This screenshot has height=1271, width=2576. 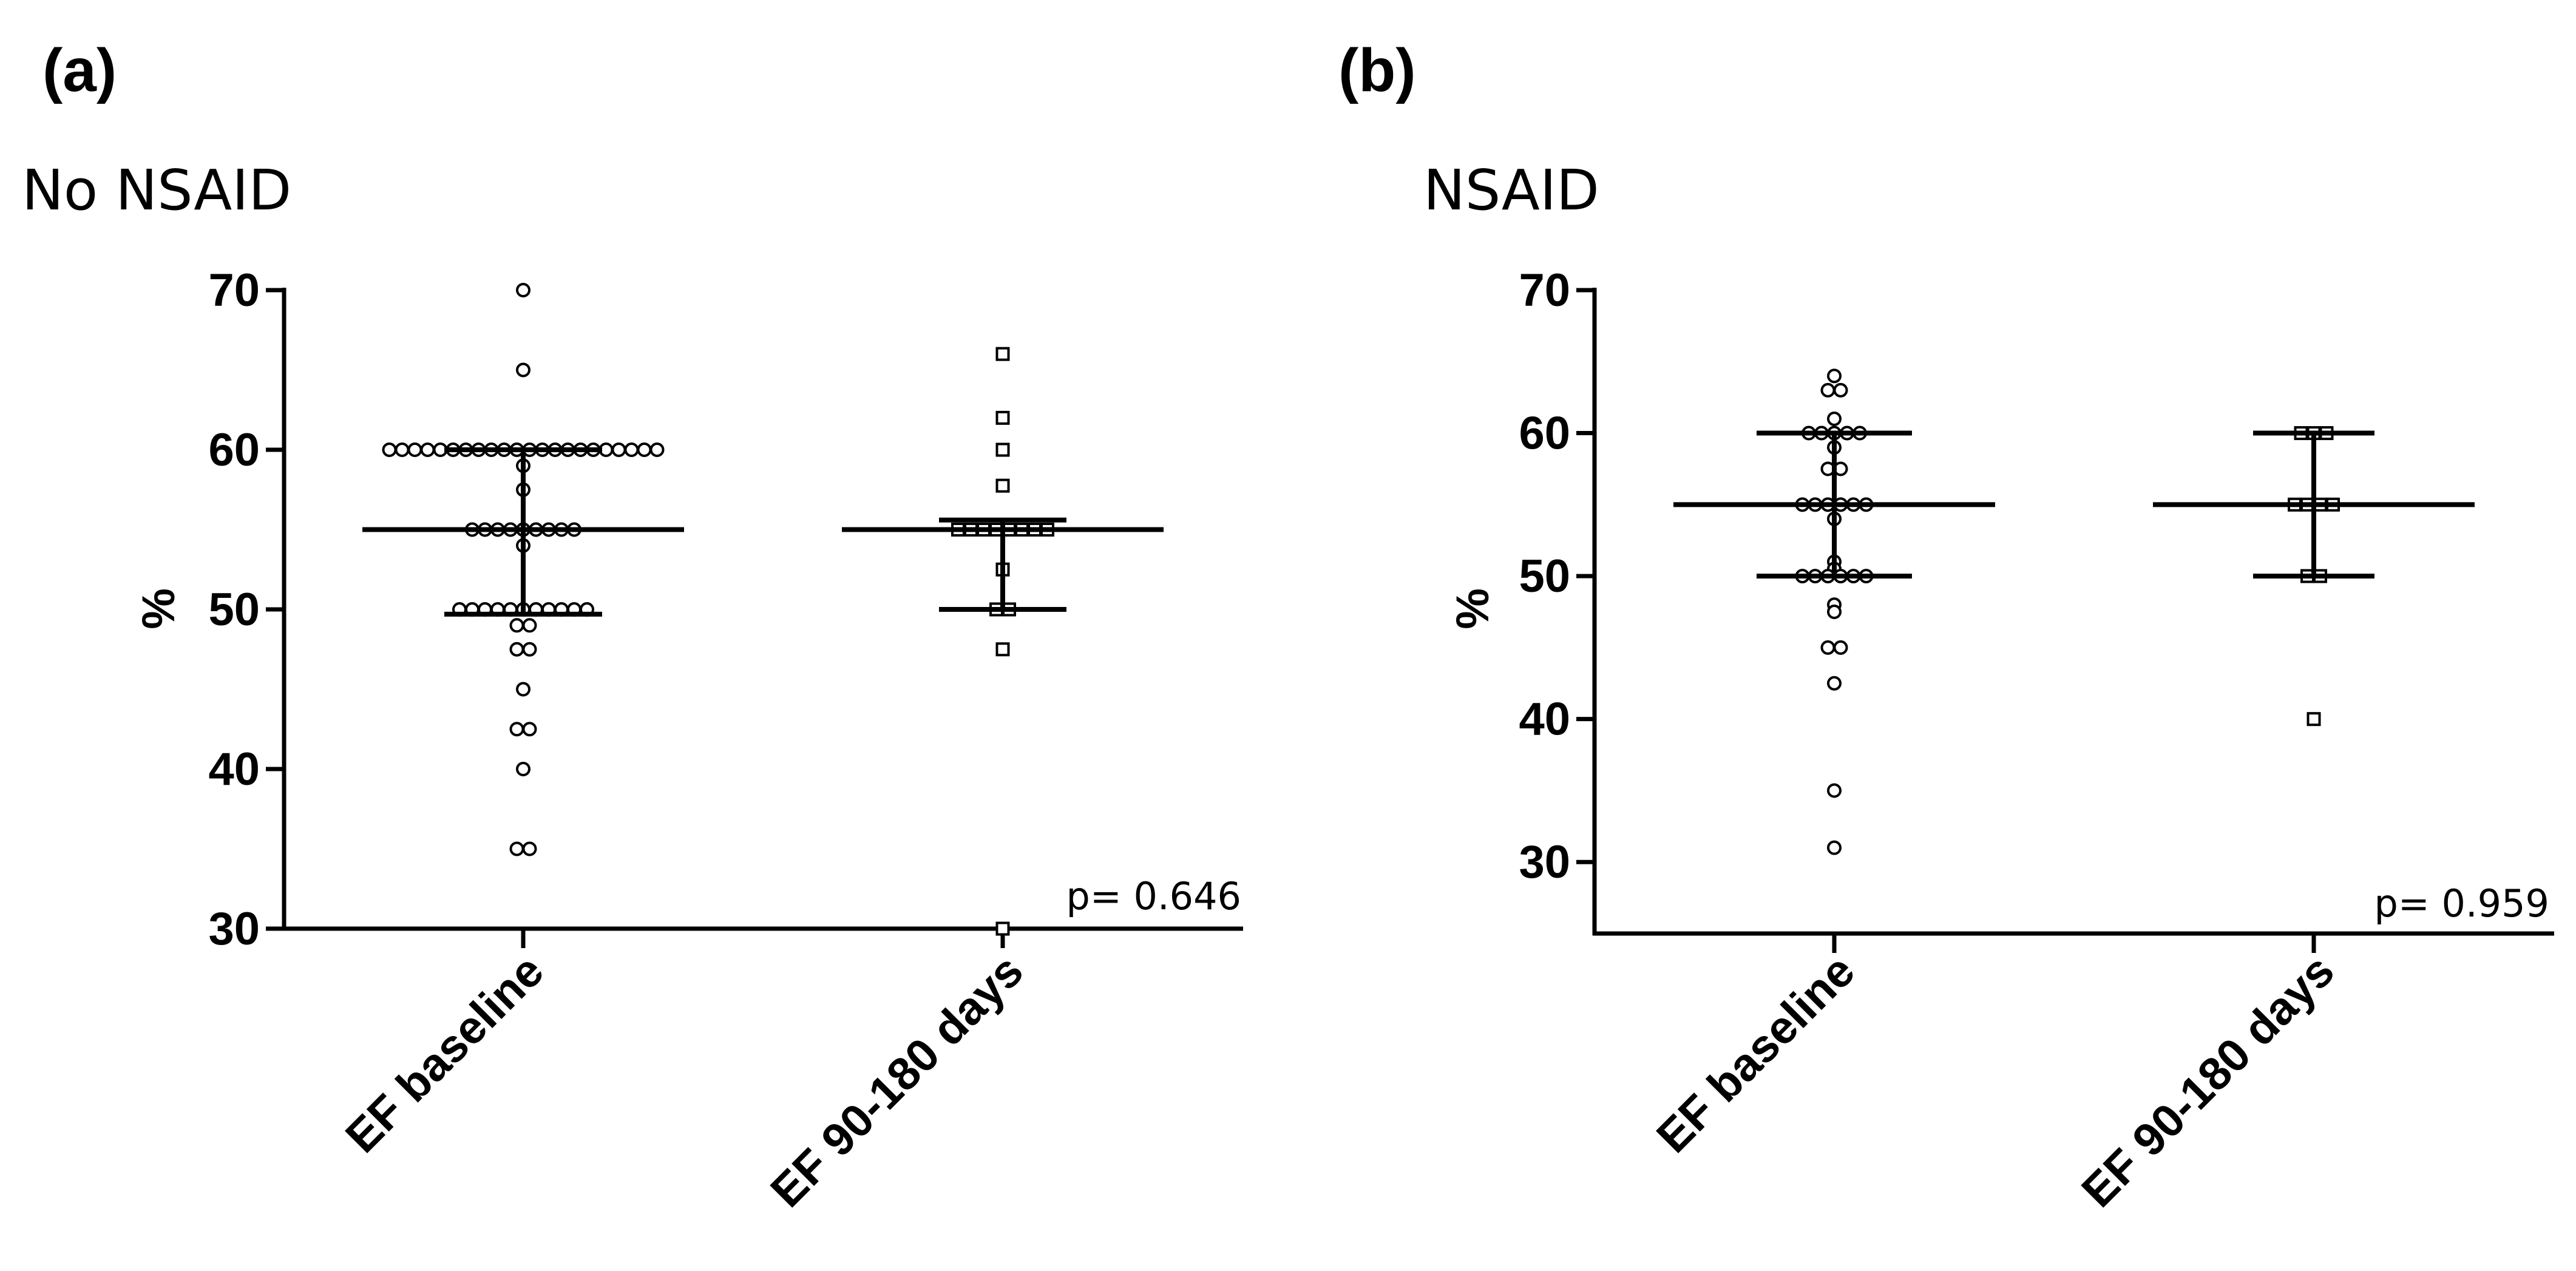 I want to click on panel-a-y-tick-label: 50, so click(x=234, y=610).